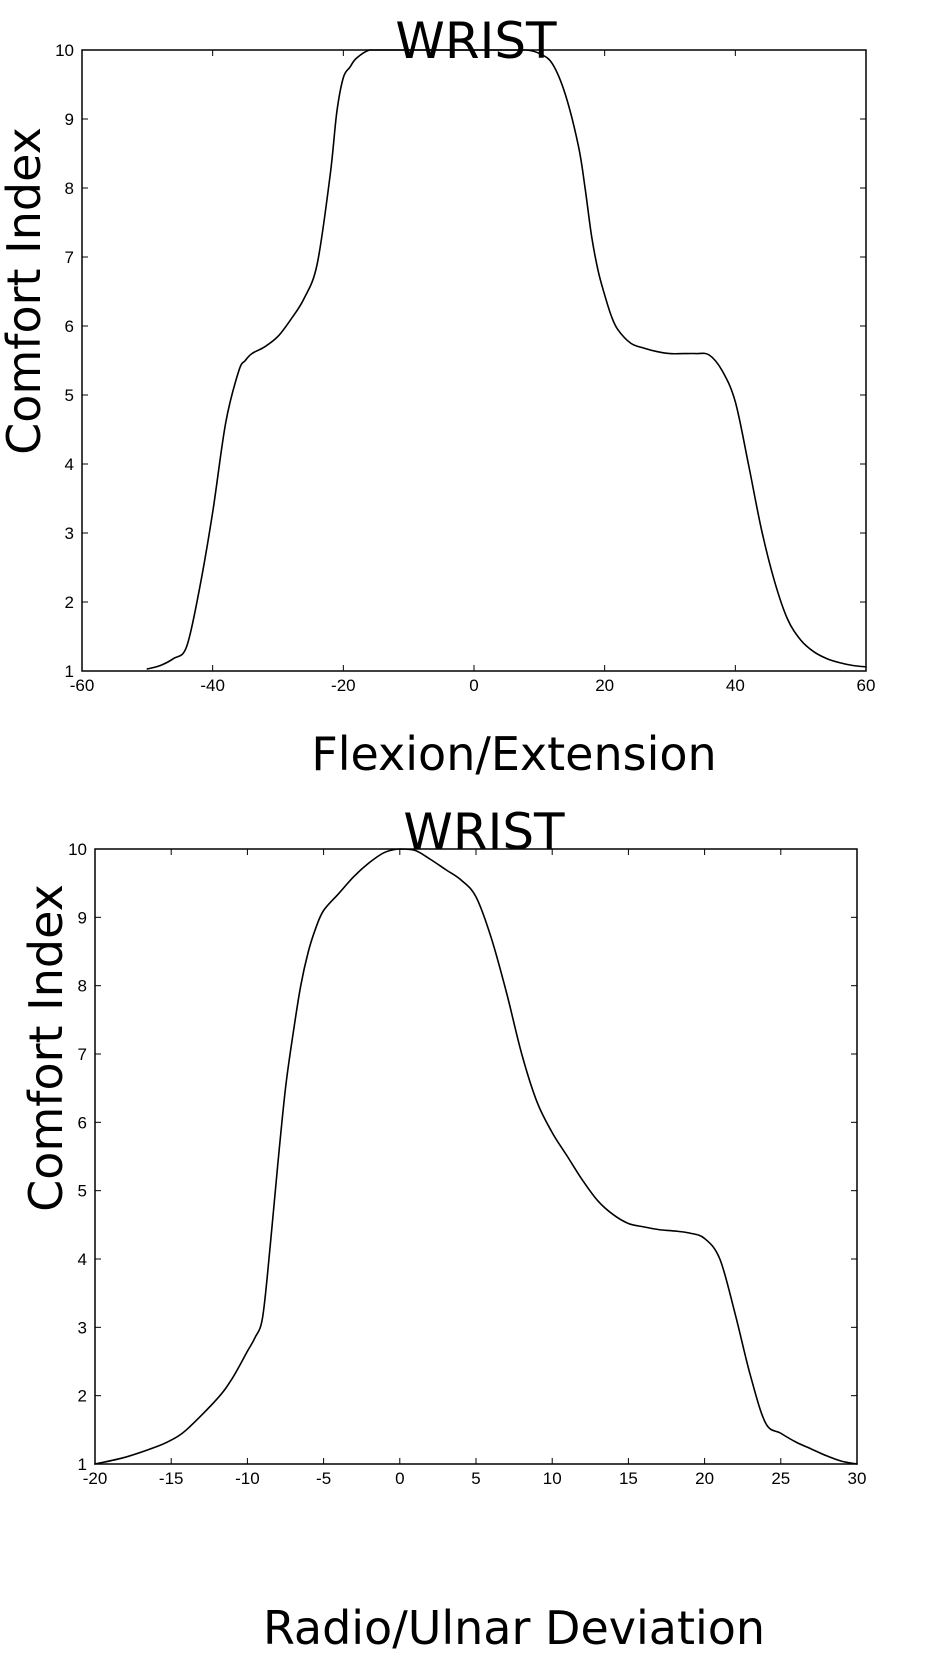 The width and height of the screenshot is (949, 1666). What do you see at coordinates (323, 1478) in the screenshot?
I see `x-tick-label: -5` at bounding box center [323, 1478].